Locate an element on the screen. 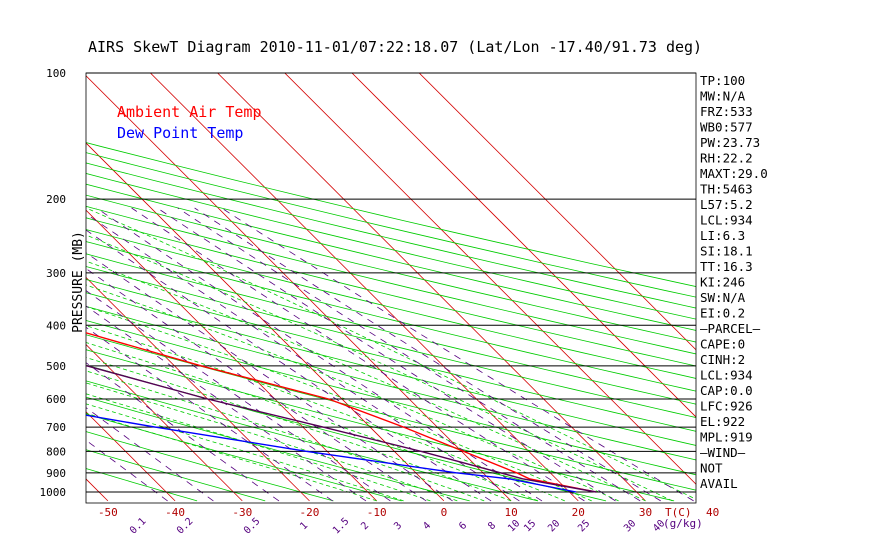 The height and width of the screenshot is (560, 870). bottom-temp-tick-label: -20 is located at coordinates (310, 512).